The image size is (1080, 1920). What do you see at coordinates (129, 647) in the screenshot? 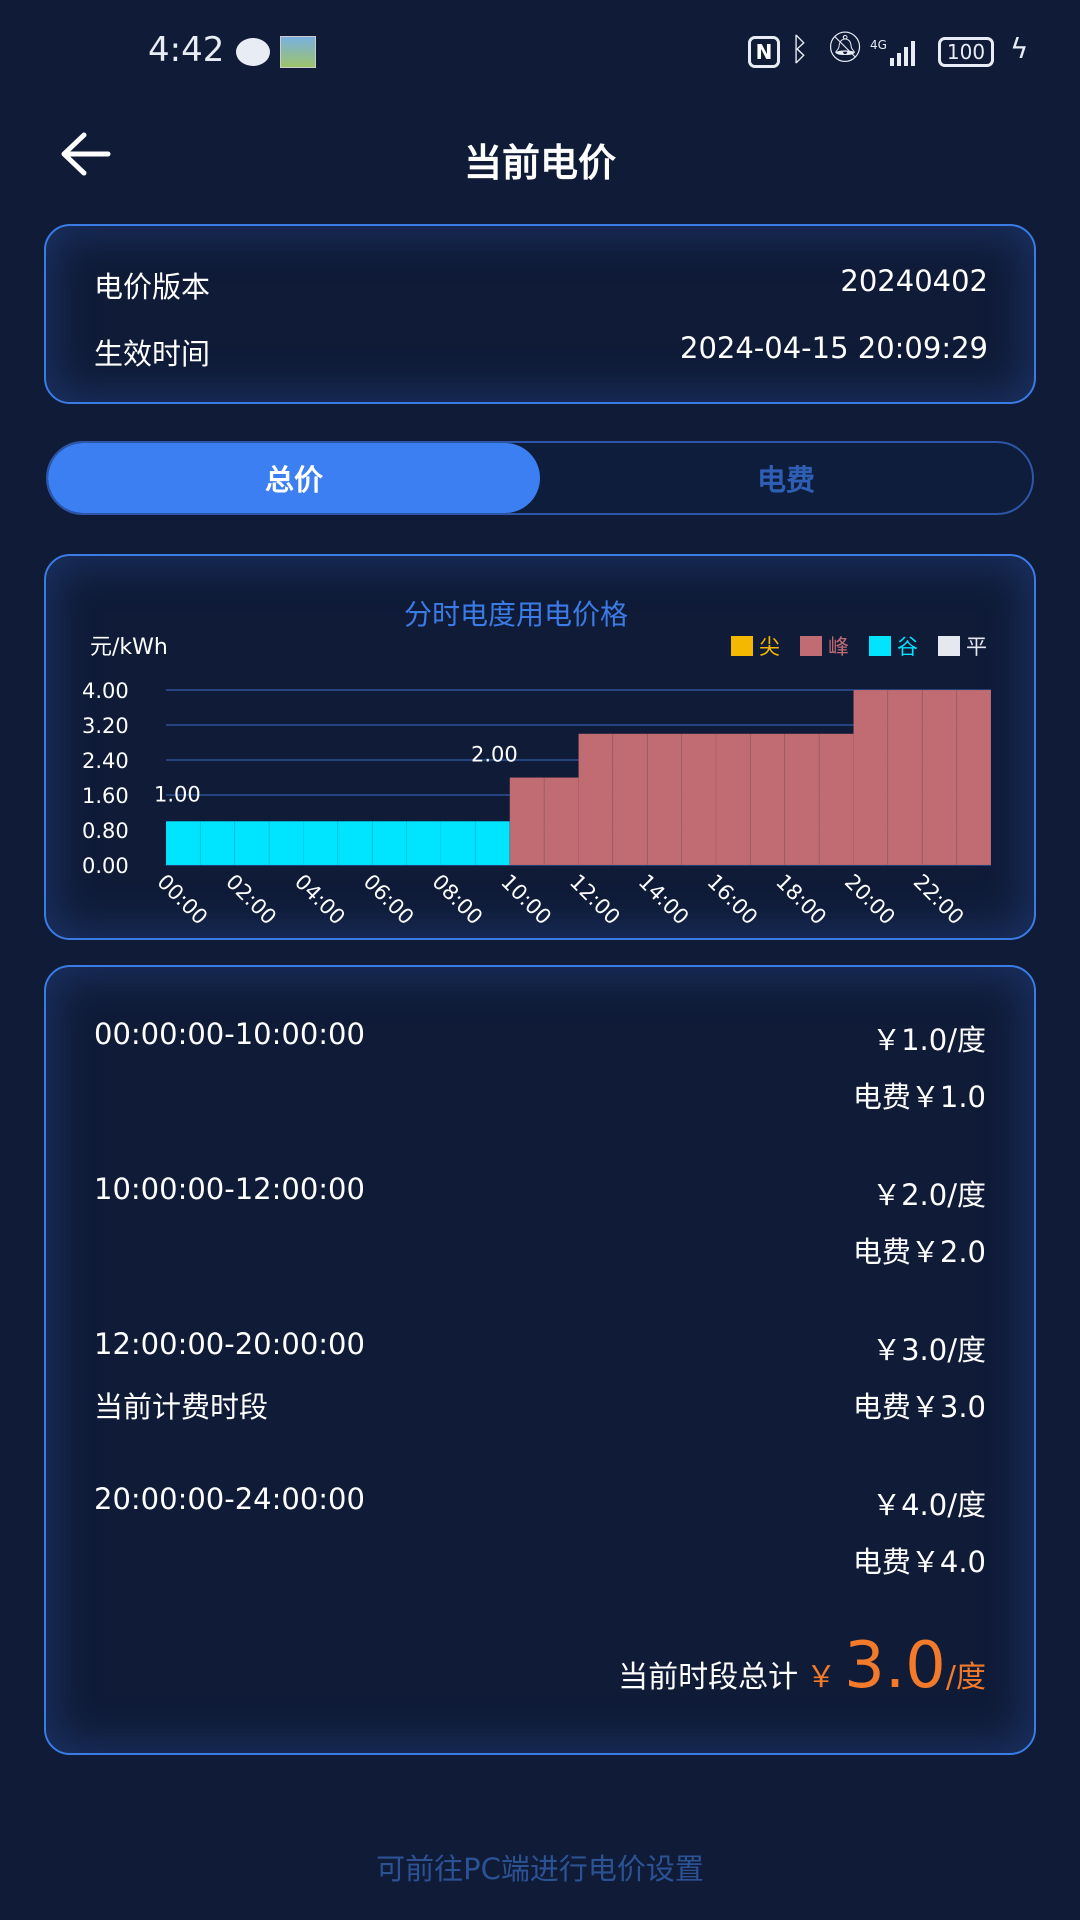
I see `y-axis-unit: 元/kWh` at bounding box center [129, 647].